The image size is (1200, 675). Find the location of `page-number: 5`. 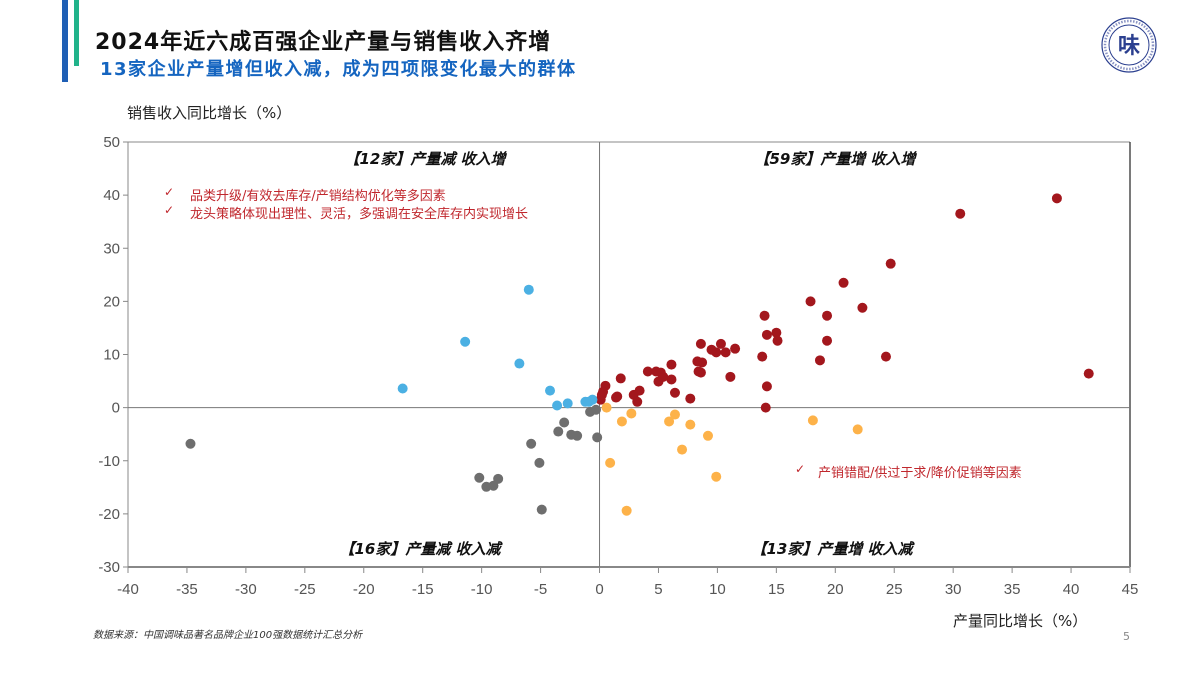

page-number: 5 is located at coordinates (1126, 636).